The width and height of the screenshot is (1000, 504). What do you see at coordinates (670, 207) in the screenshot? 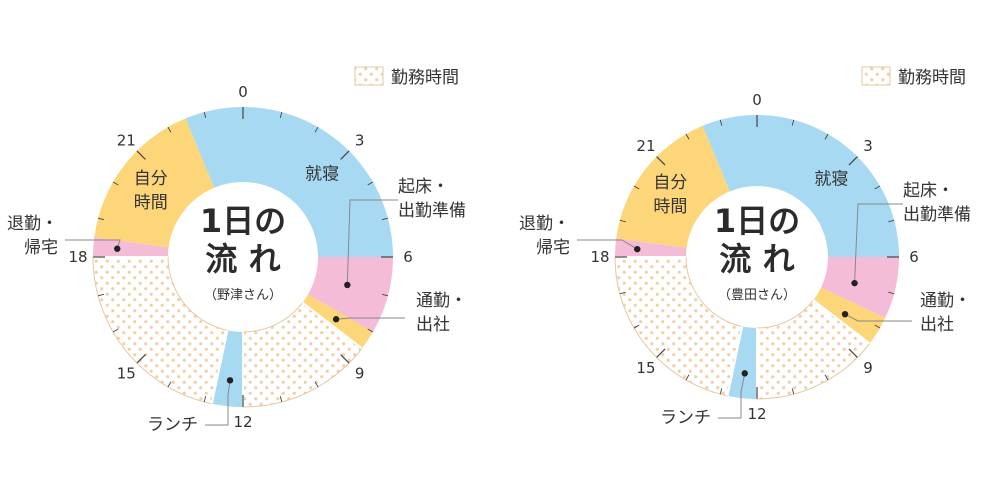
I see `segment-label-自分時間: 時間` at bounding box center [670, 207].